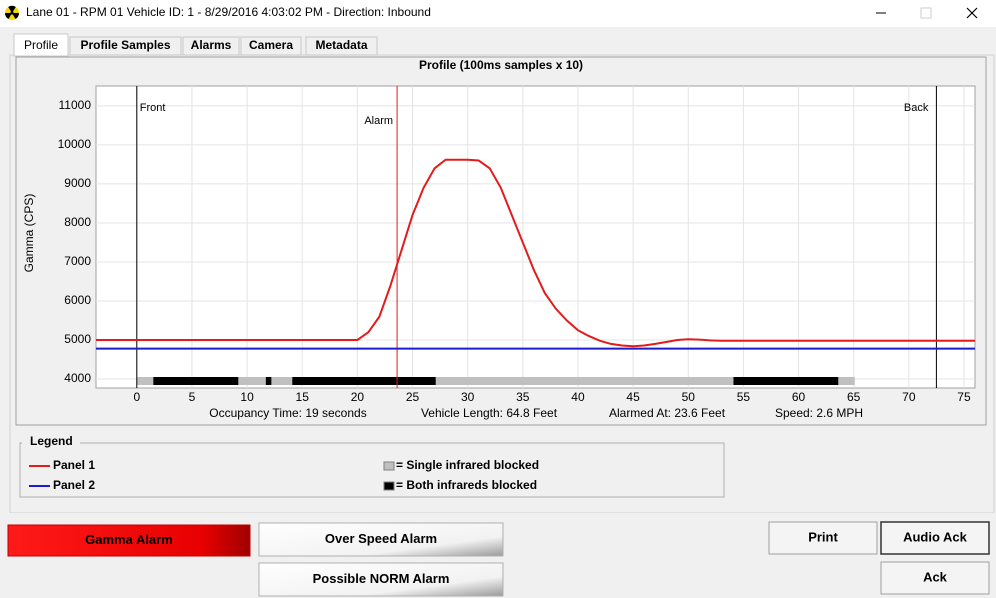 Image resolution: width=996 pixels, height=598 pixels. I want to click on y-tick-label: 11000, so click(75, 105).